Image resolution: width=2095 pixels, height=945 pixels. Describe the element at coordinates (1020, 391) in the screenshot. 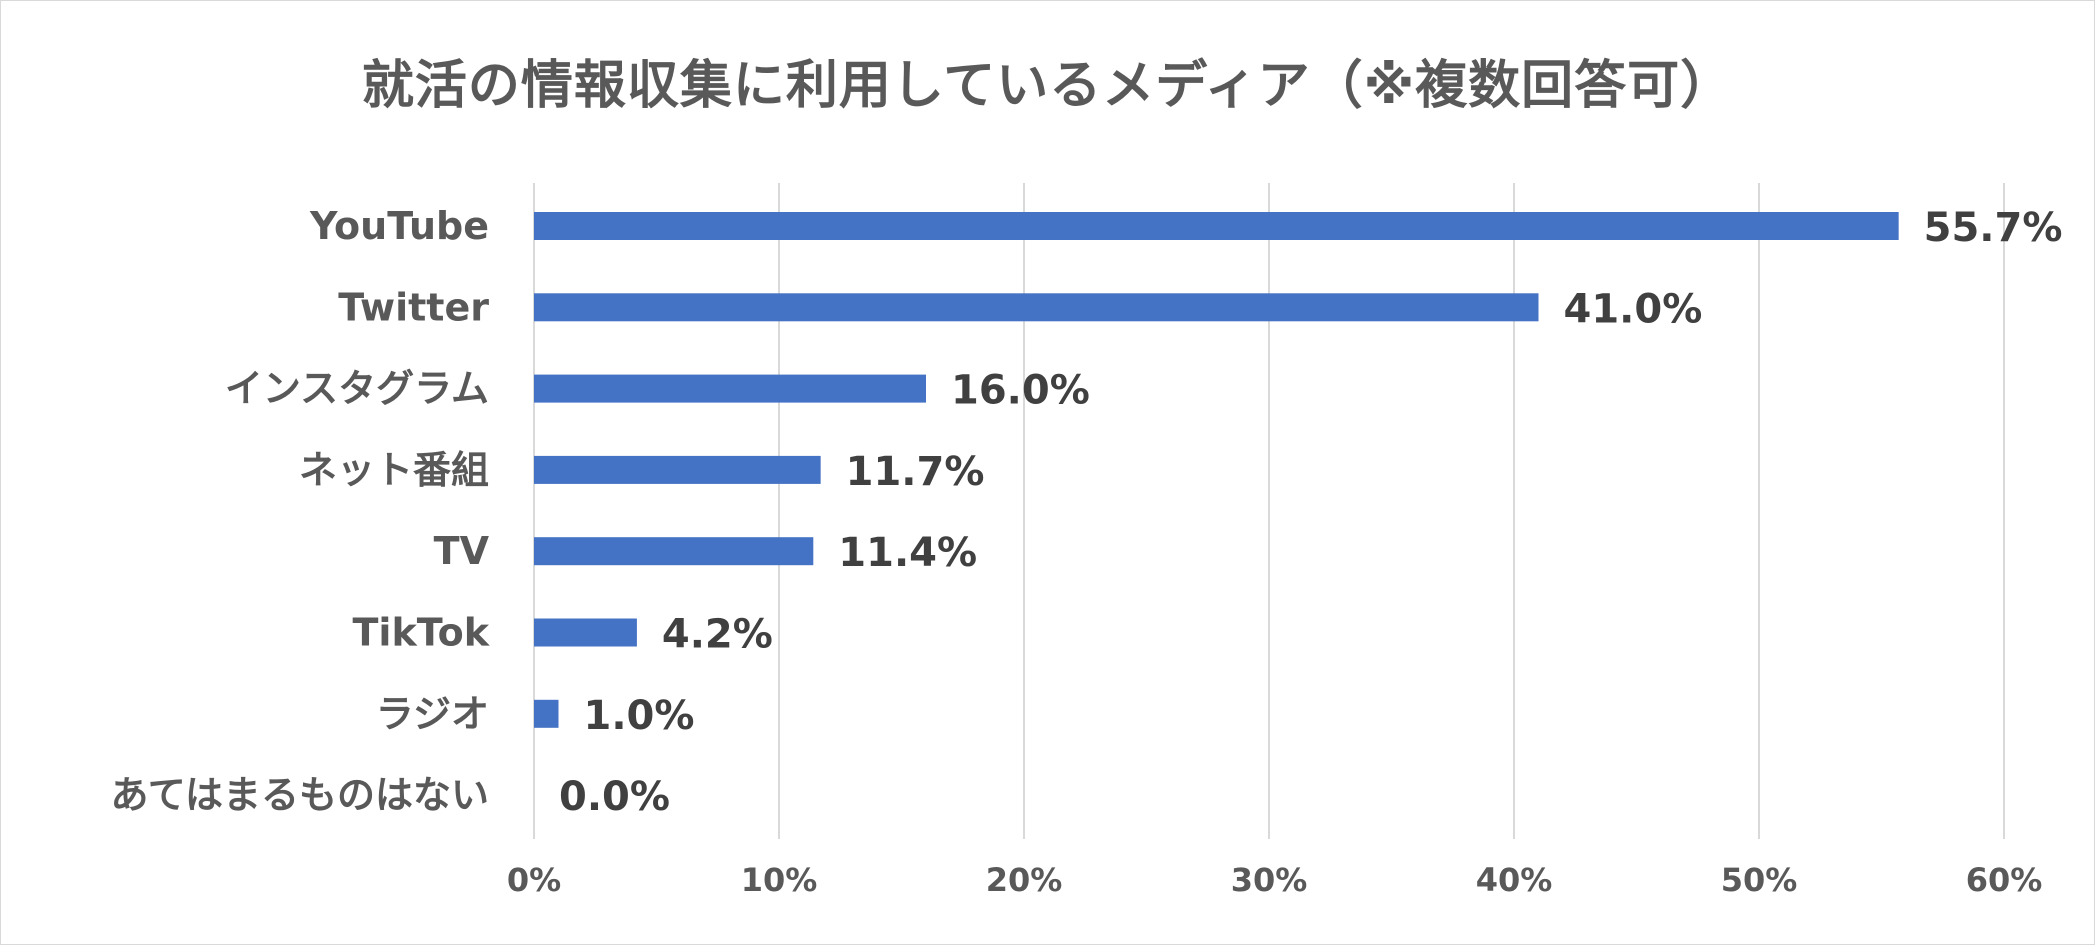

I see `data-label: 16.0%` at that location.